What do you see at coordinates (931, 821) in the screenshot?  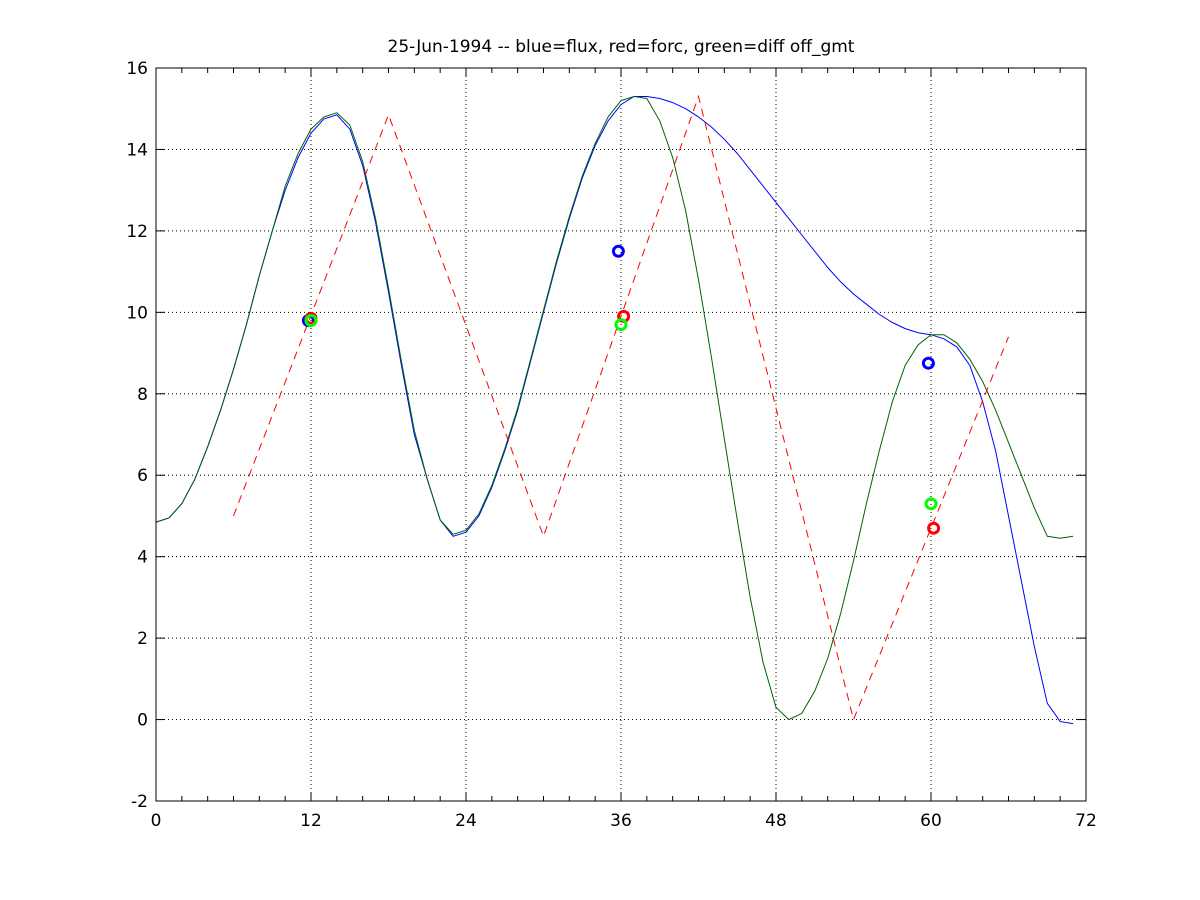 I see `x-tick-label: 60` at bounding box center [931, 821].